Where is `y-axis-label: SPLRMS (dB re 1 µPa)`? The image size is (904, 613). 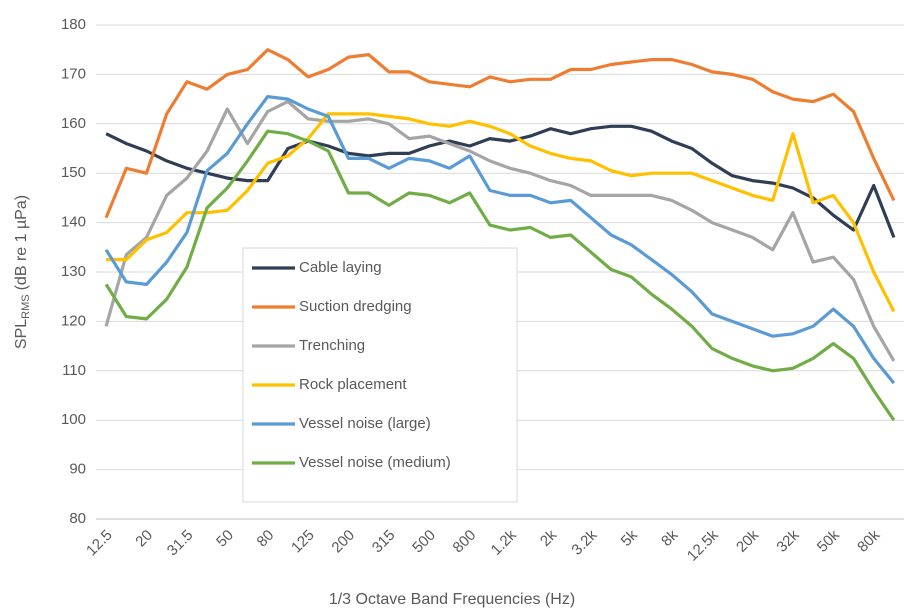 y-axis-label: SPLRMS (dB re 1 µPa) is located at coordinates (22, 272).